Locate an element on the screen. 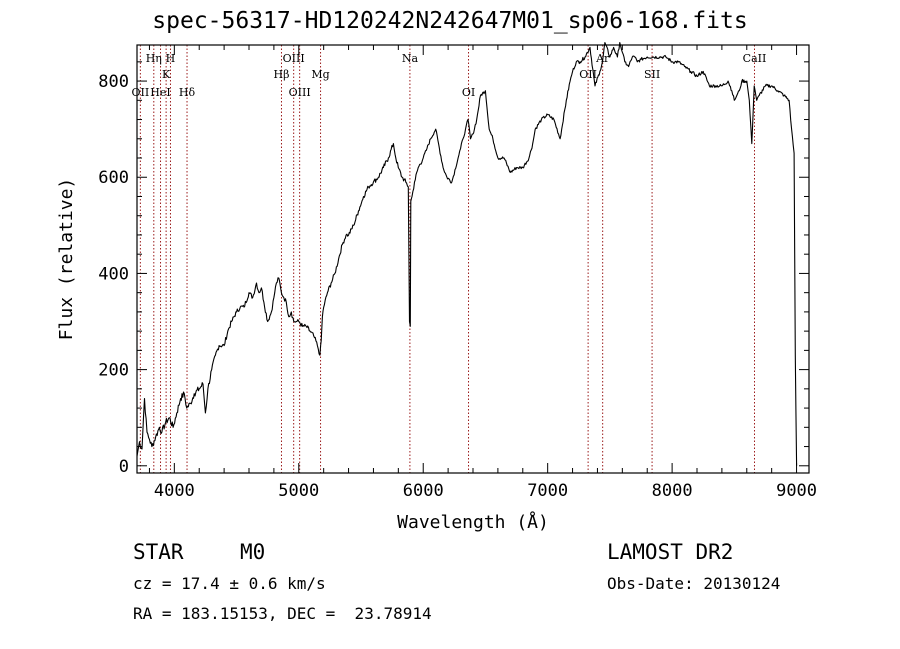  x-axis-label: Wavelength (Å) is located at coordinates (473, 522).